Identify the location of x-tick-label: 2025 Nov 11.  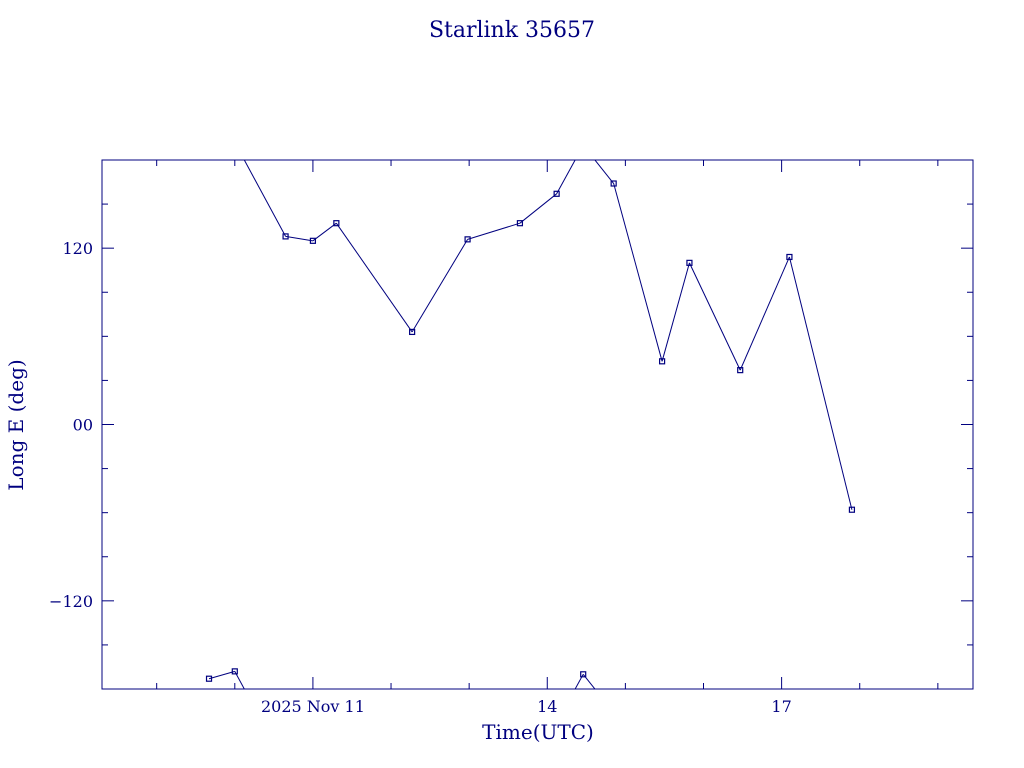
(313, 706).